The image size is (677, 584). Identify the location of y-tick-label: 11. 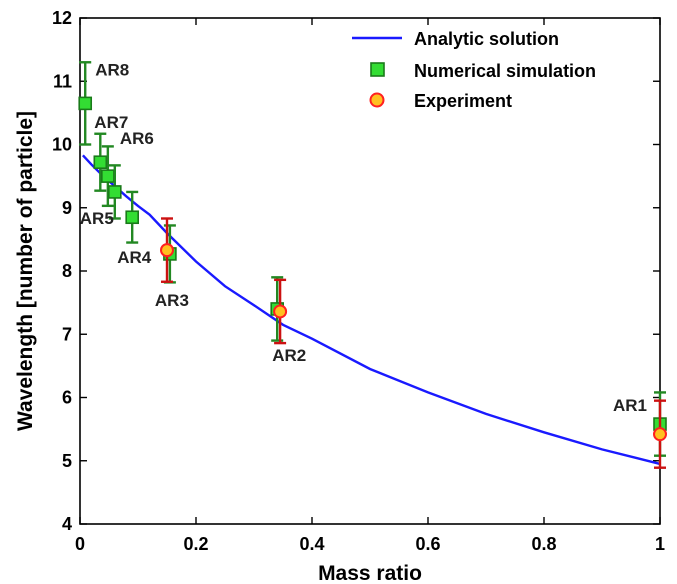
(62, 81).